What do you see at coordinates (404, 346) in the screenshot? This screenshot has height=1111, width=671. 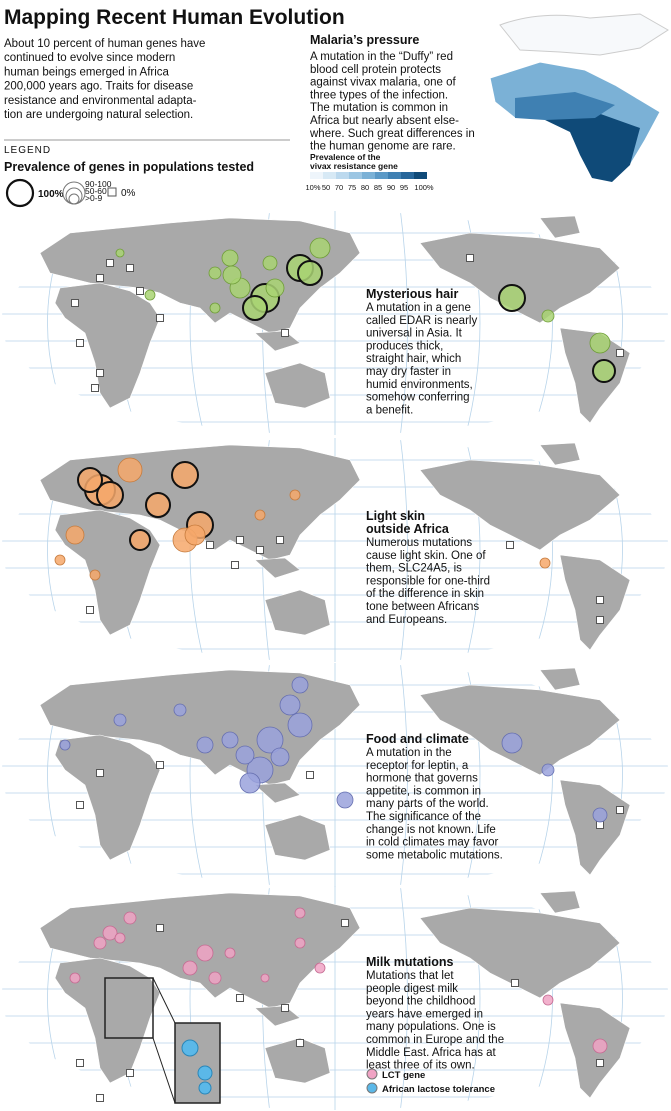 I see `panel-line: produces thick,` at bounding box center [404, 346].